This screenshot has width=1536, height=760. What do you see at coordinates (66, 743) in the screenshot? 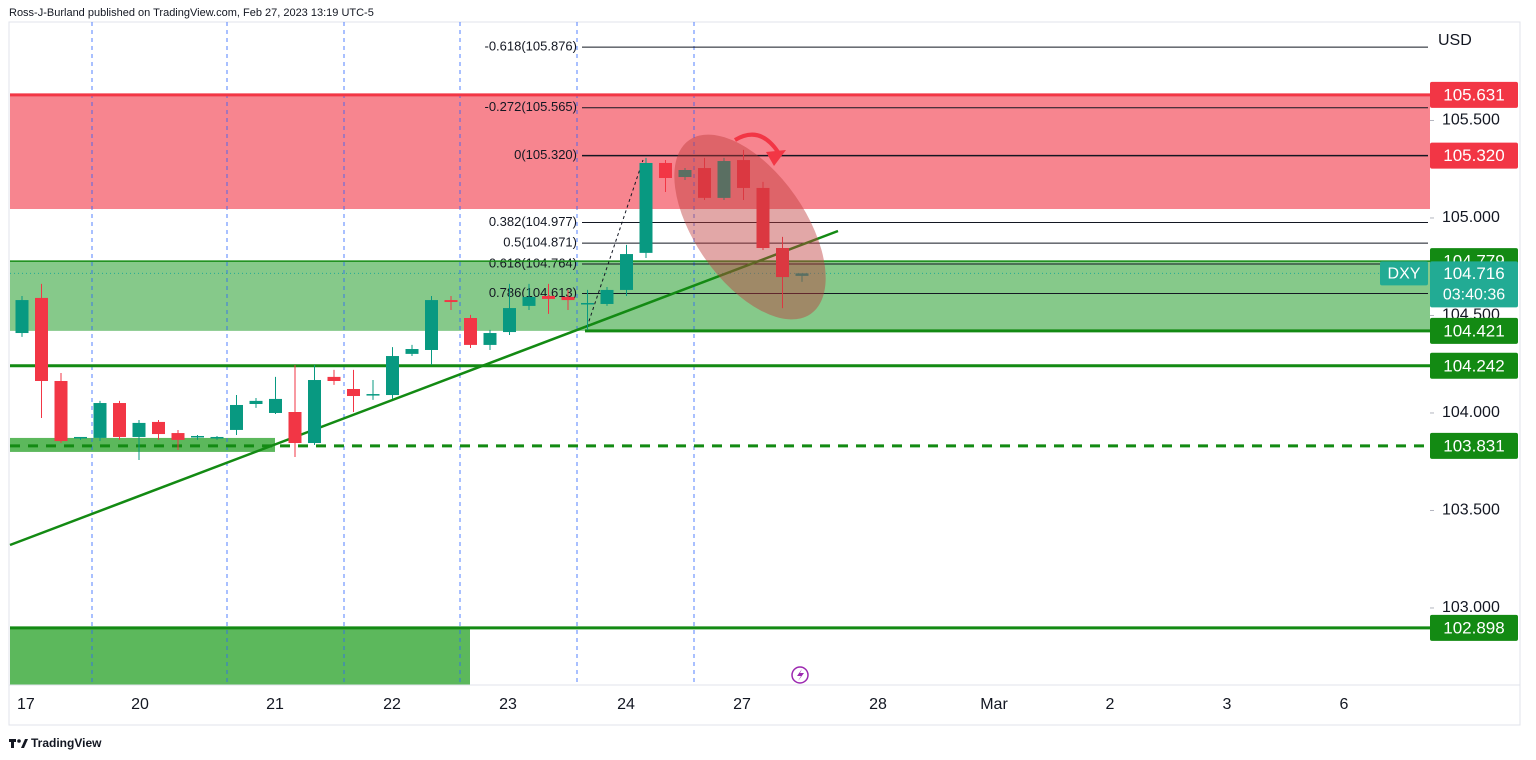
I see `footer: TradingView` at bounding box center [66, 743].